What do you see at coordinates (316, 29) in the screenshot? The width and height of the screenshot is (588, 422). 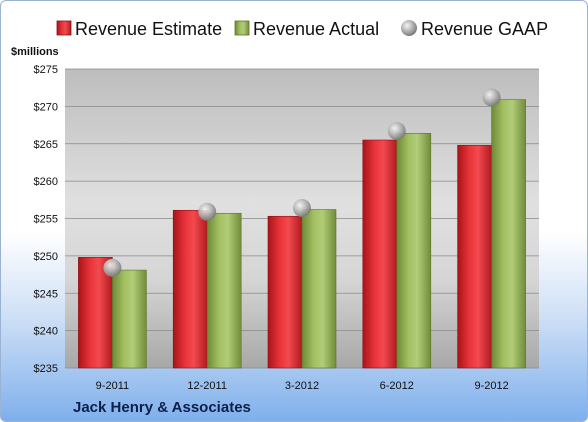 I see `legend-label-actual: Revenue Actual` at bounding box center [316, 29].